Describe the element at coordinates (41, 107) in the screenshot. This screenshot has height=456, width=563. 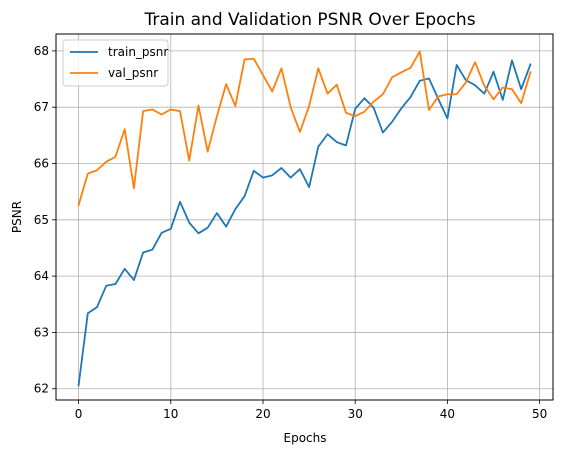
I see `y-tick-label: 67` at that location.